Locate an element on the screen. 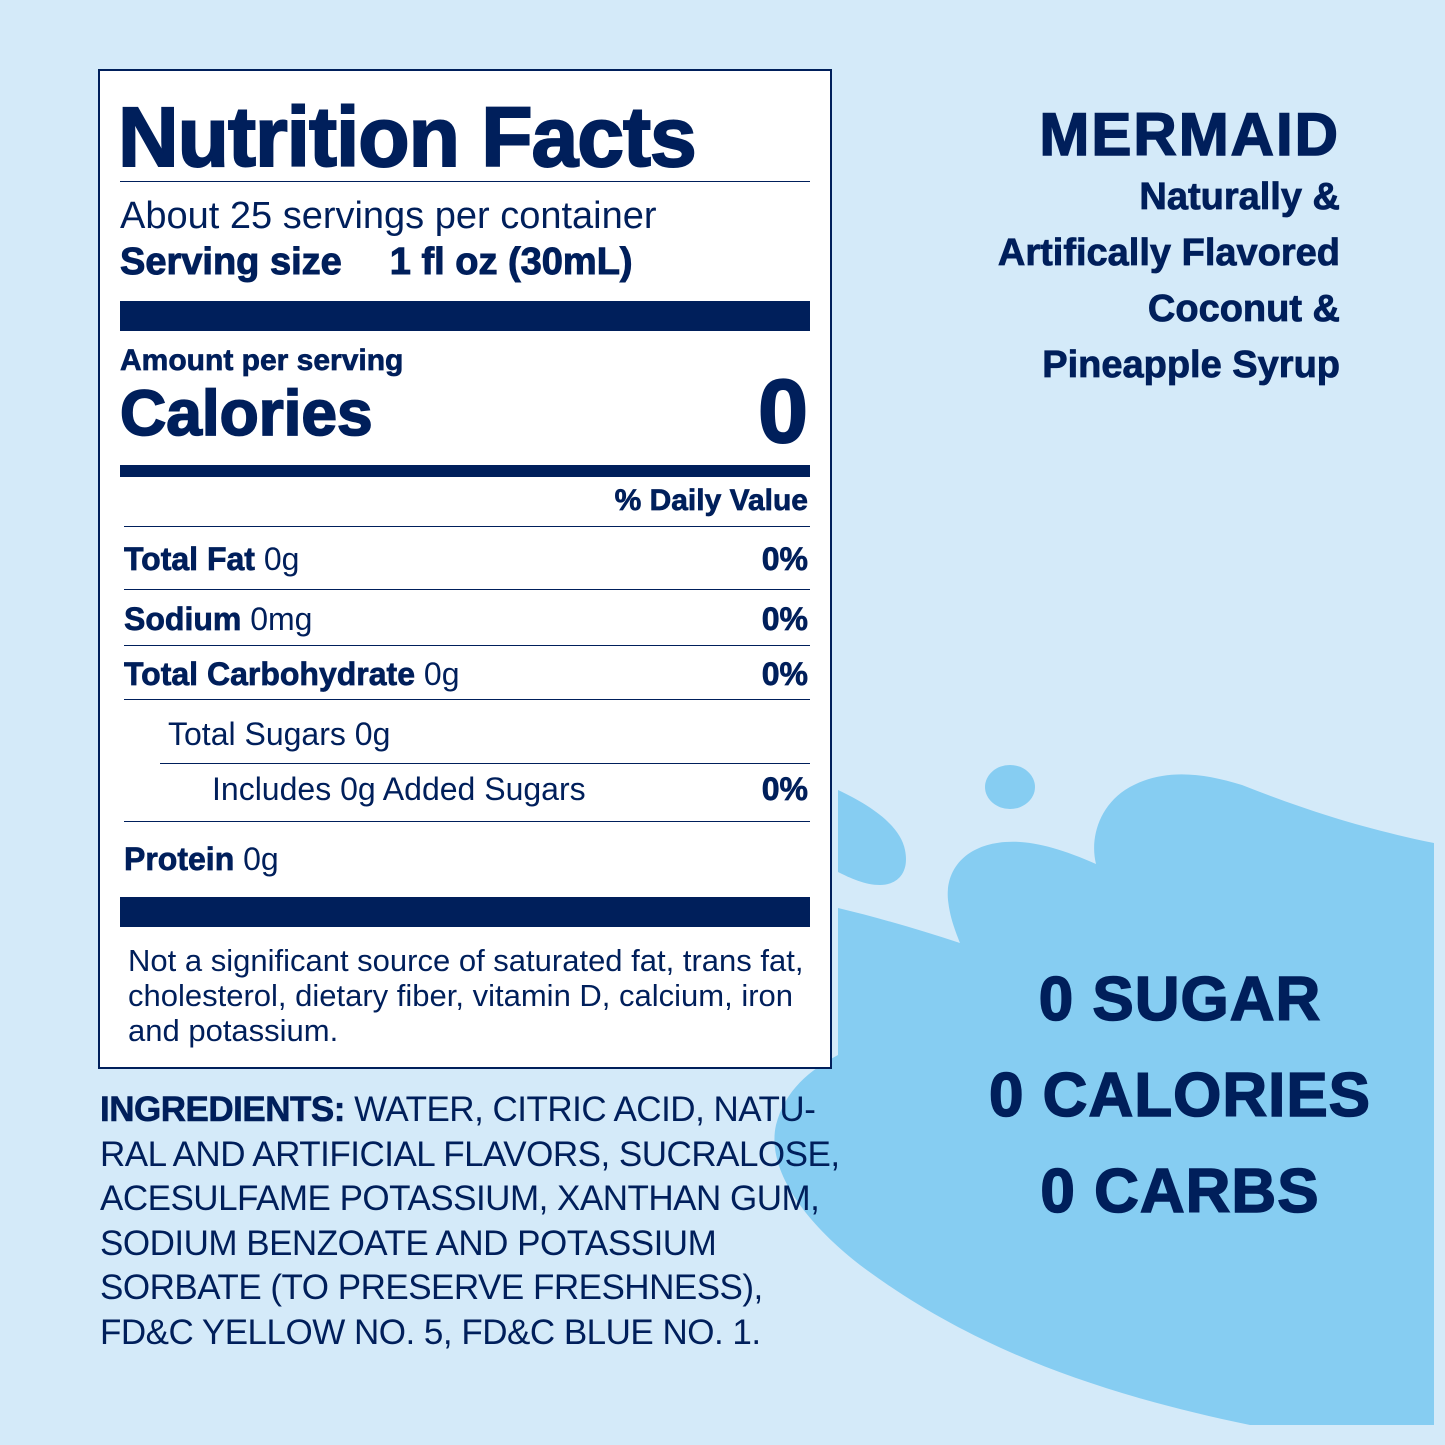 Image resolution: width=1445 pixels, height=1445 pixels. nutrient-row-sodium: Sodium 0mg 0% is located at coordinates (466, 619).